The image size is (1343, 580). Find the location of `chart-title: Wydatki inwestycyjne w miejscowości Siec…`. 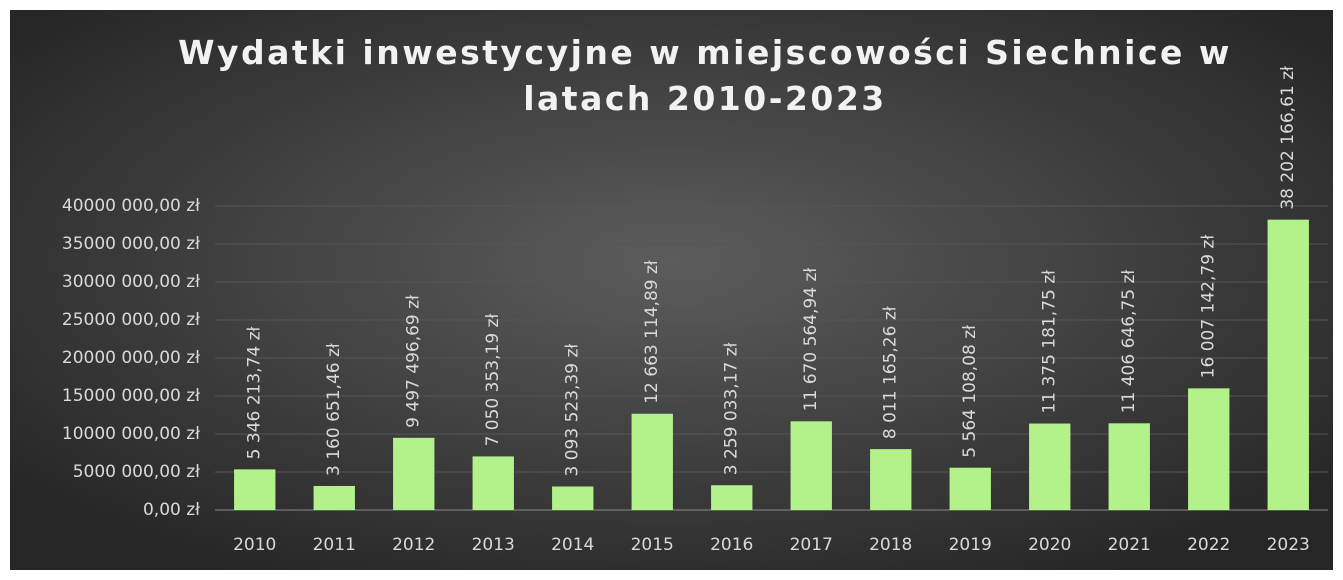

chart-title: Wydatki inwestycyjne w miejscowości Siec… is located at coordinates (705, 75).